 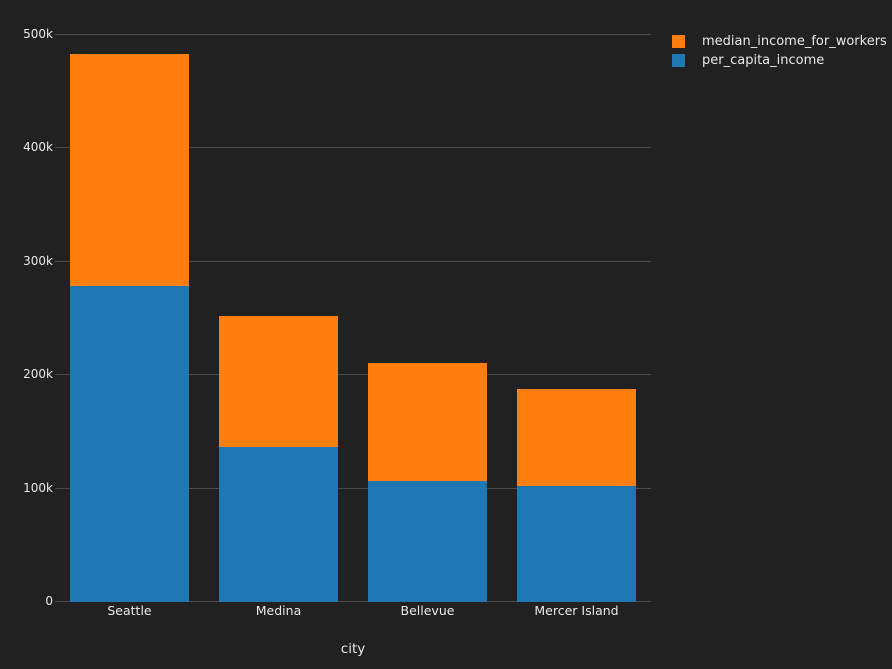 What do you see at coordinates (576, 544) in the screenshot?
I see `bar-per_capita_income-Mercer Island` at bounding box center [576, 544].